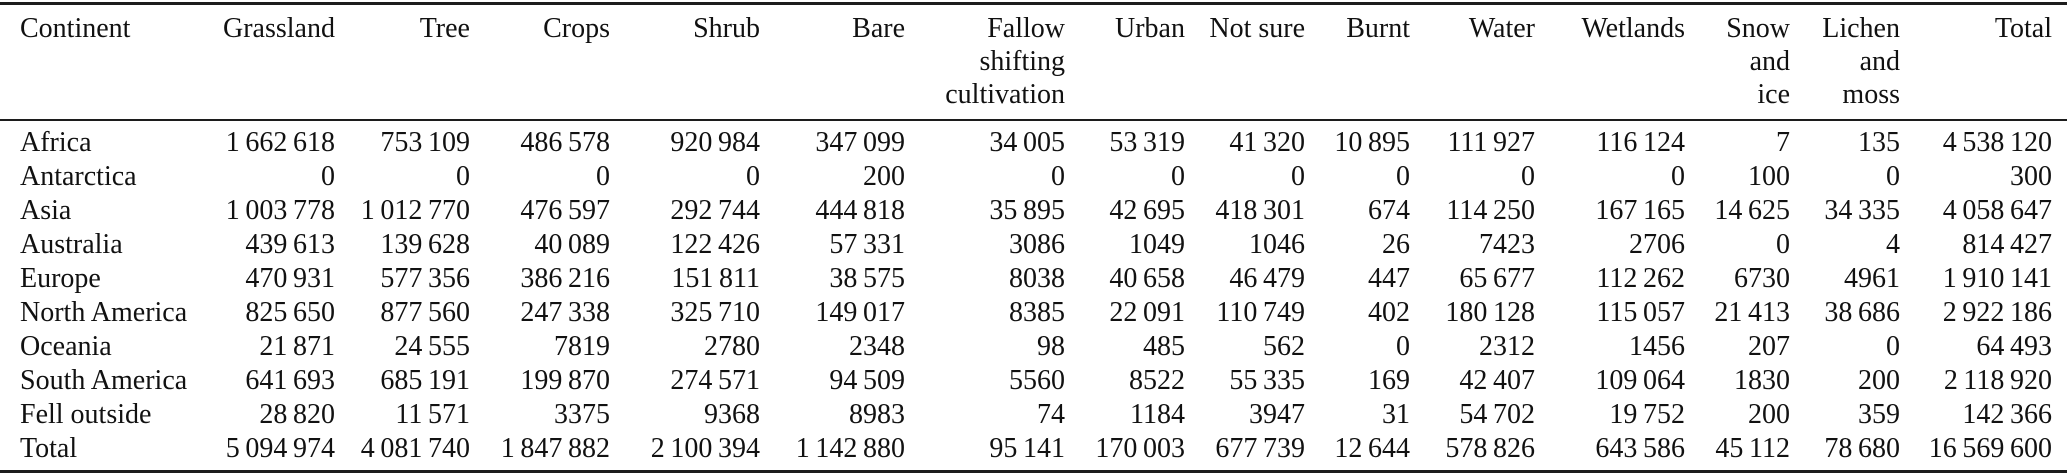  I want to click on value-cell: 825 650, so click(290, 312).